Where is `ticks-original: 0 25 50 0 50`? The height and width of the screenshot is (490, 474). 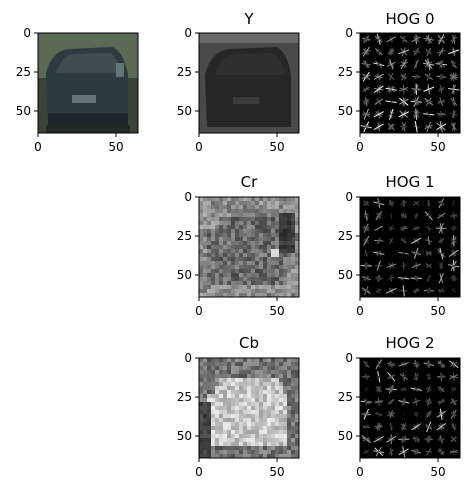 ticks-original: 0 25 50 0 50 is located at coordinates (70, 90).